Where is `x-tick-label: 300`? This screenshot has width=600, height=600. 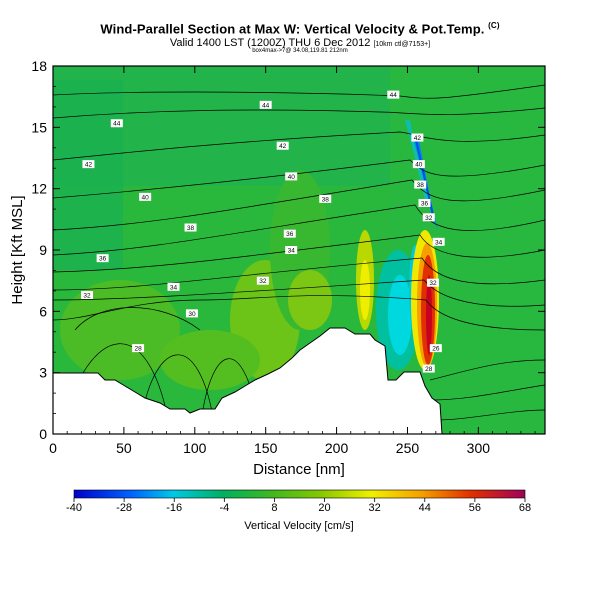
x-tick-label: 300 is located at coordinates (479, 448).